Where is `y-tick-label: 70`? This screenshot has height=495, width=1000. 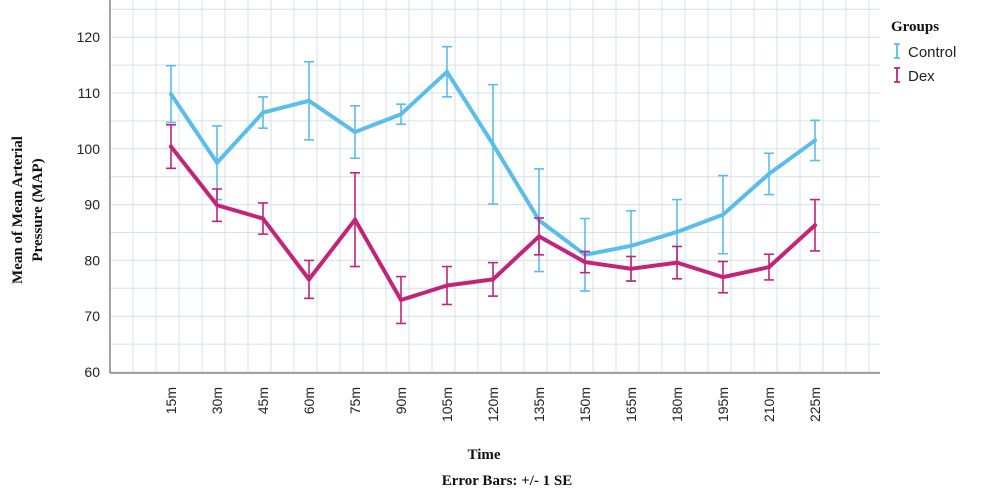 y-tick-label: 70 is located at coordinates (92, 316).